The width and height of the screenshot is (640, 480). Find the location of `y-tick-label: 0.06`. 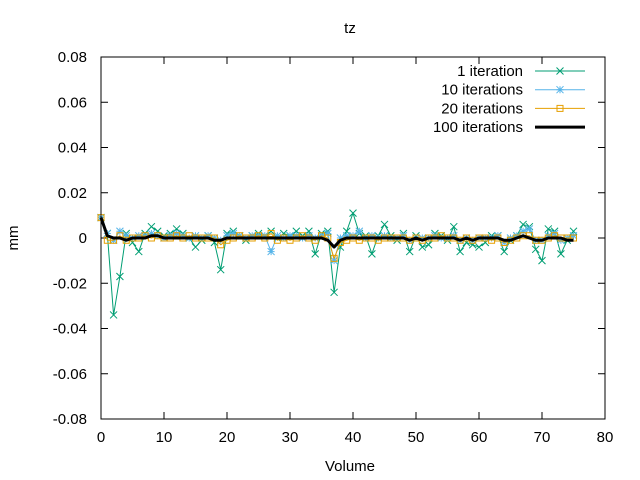

y-tick-label: 0.06 is located at coordinates (72, 102).